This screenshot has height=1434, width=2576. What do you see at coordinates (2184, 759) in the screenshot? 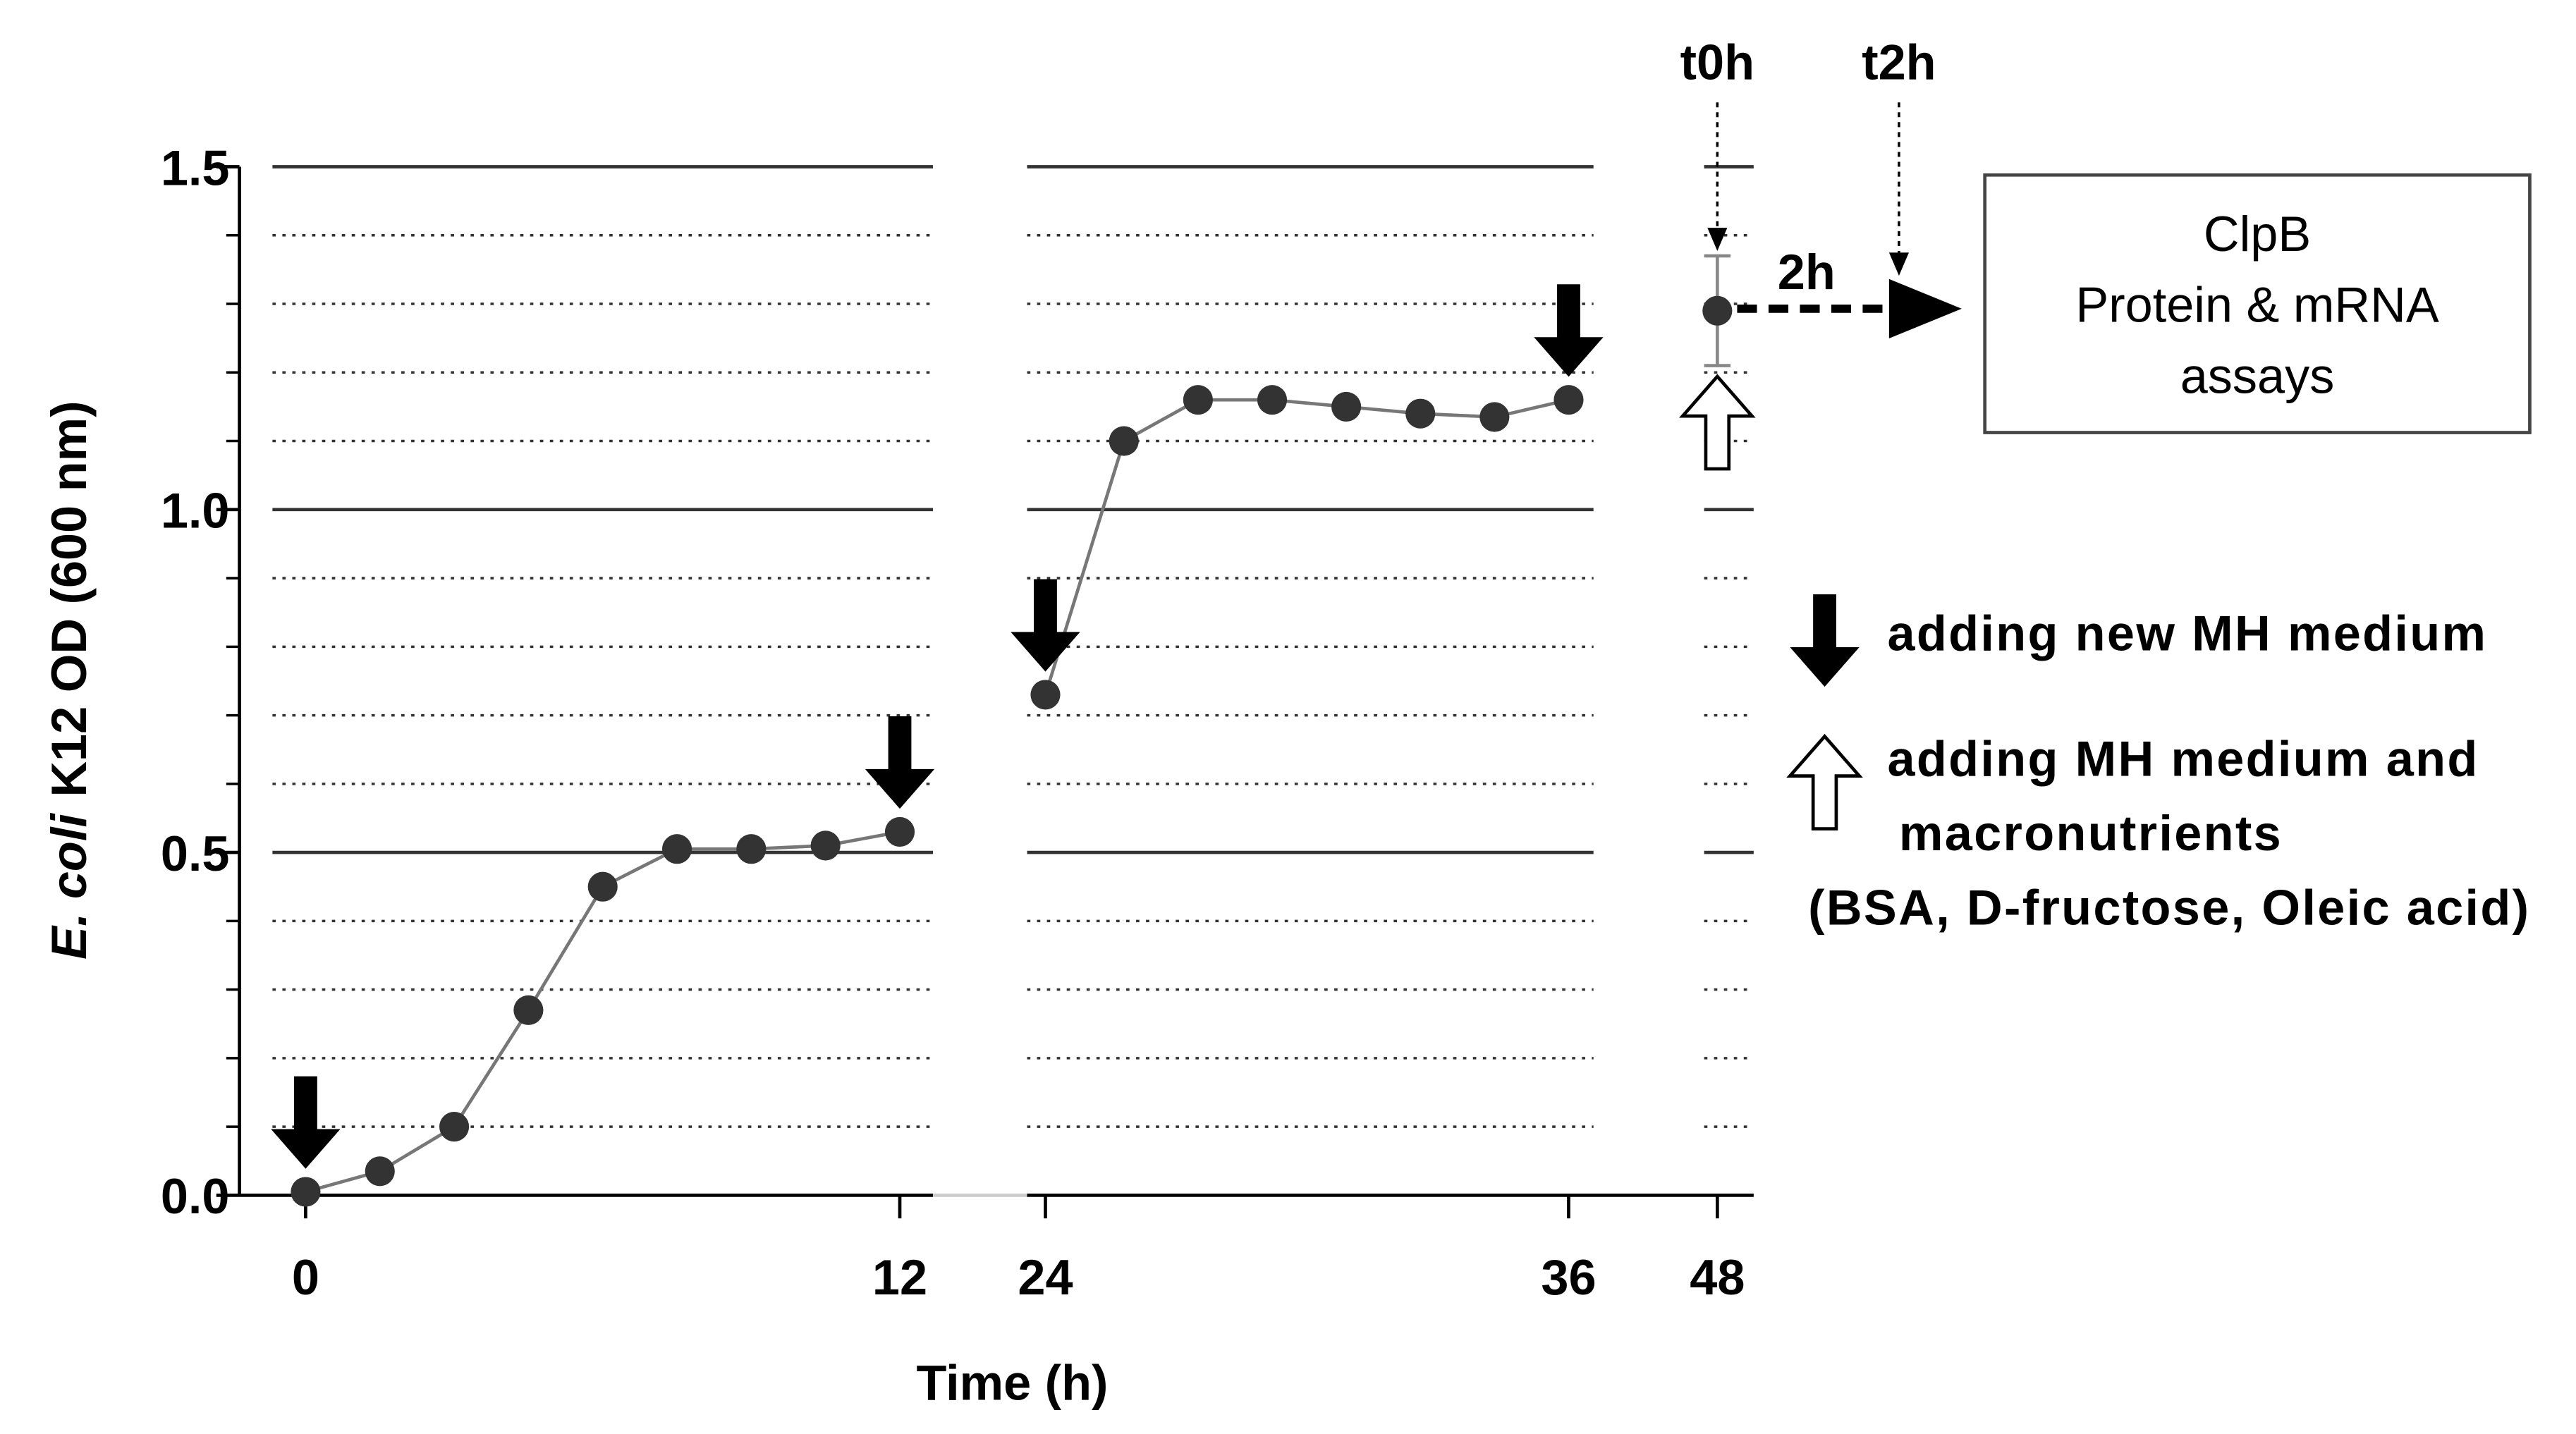
I see `legend-label: adding MH medium and` at bounding box center [2184, 759].